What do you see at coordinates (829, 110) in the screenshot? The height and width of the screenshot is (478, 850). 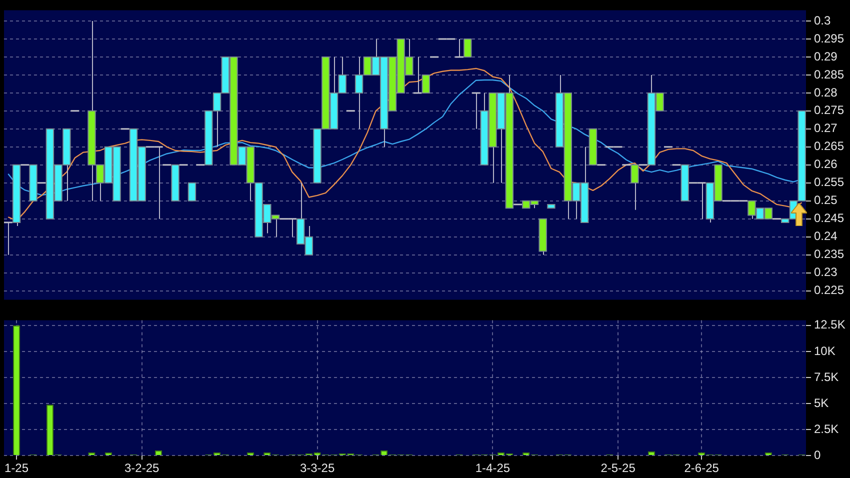 I see `y-tick-label: 0.275` at bounding box center [829, 110].